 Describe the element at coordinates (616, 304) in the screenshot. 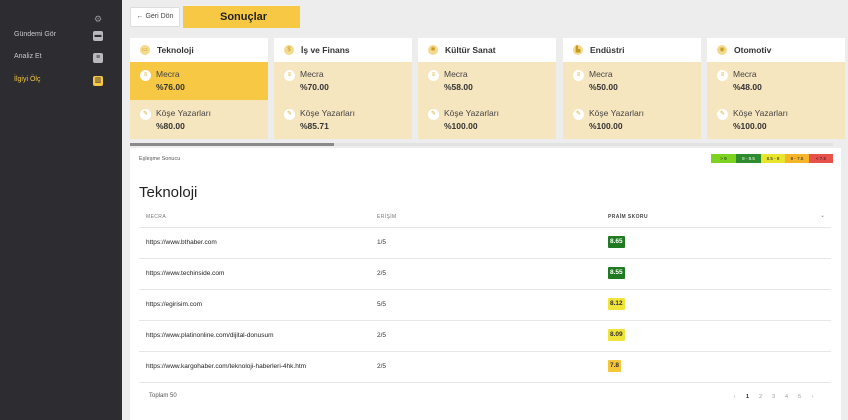

I see `score-badge: 8.12` at that location.